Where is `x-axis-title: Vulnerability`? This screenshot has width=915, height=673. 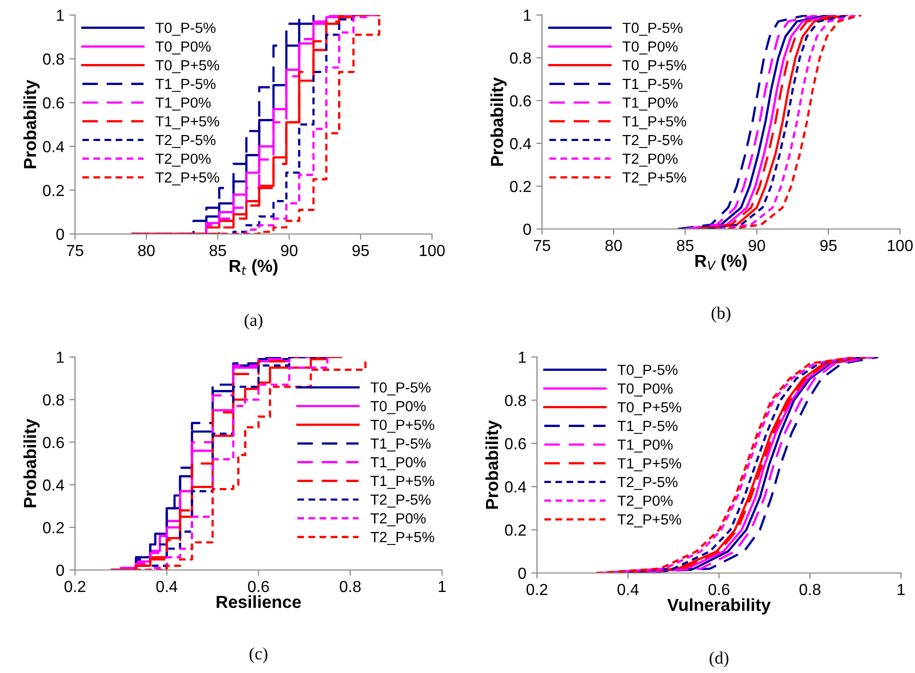
x-axis-title: Vulnerability is located at coordinates (719, 606).